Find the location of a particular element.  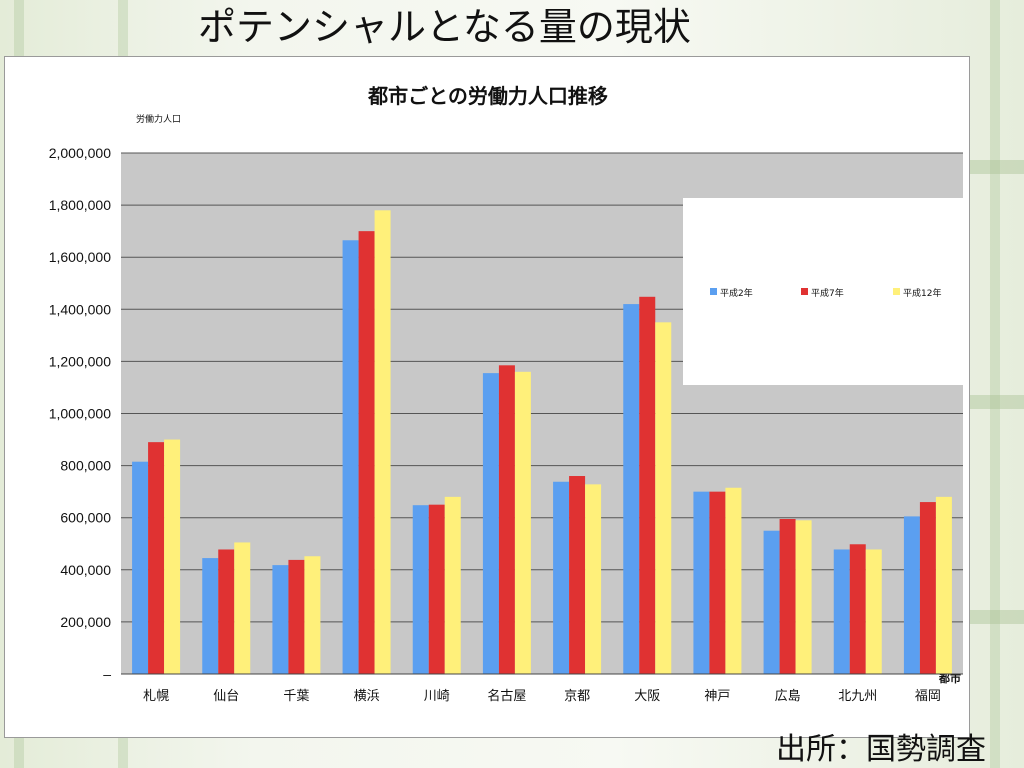

legend-box is located at coordinates (823, 291).